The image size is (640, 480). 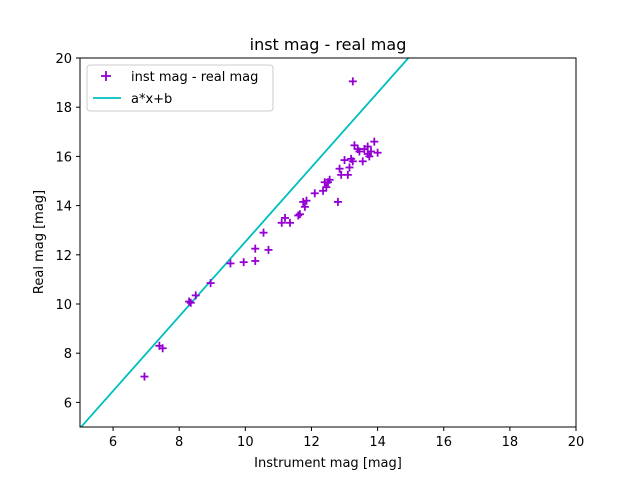 I want to click on x-tick-label: 8, so click(x=179, y=442).